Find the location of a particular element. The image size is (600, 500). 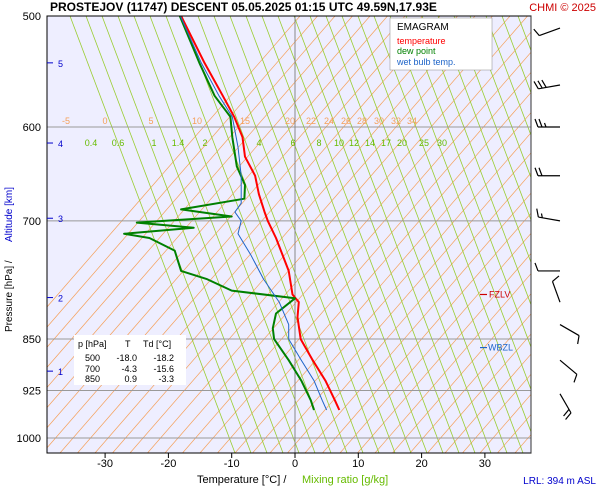

table-cell: -18.0 is located at coordinates (126, 358).